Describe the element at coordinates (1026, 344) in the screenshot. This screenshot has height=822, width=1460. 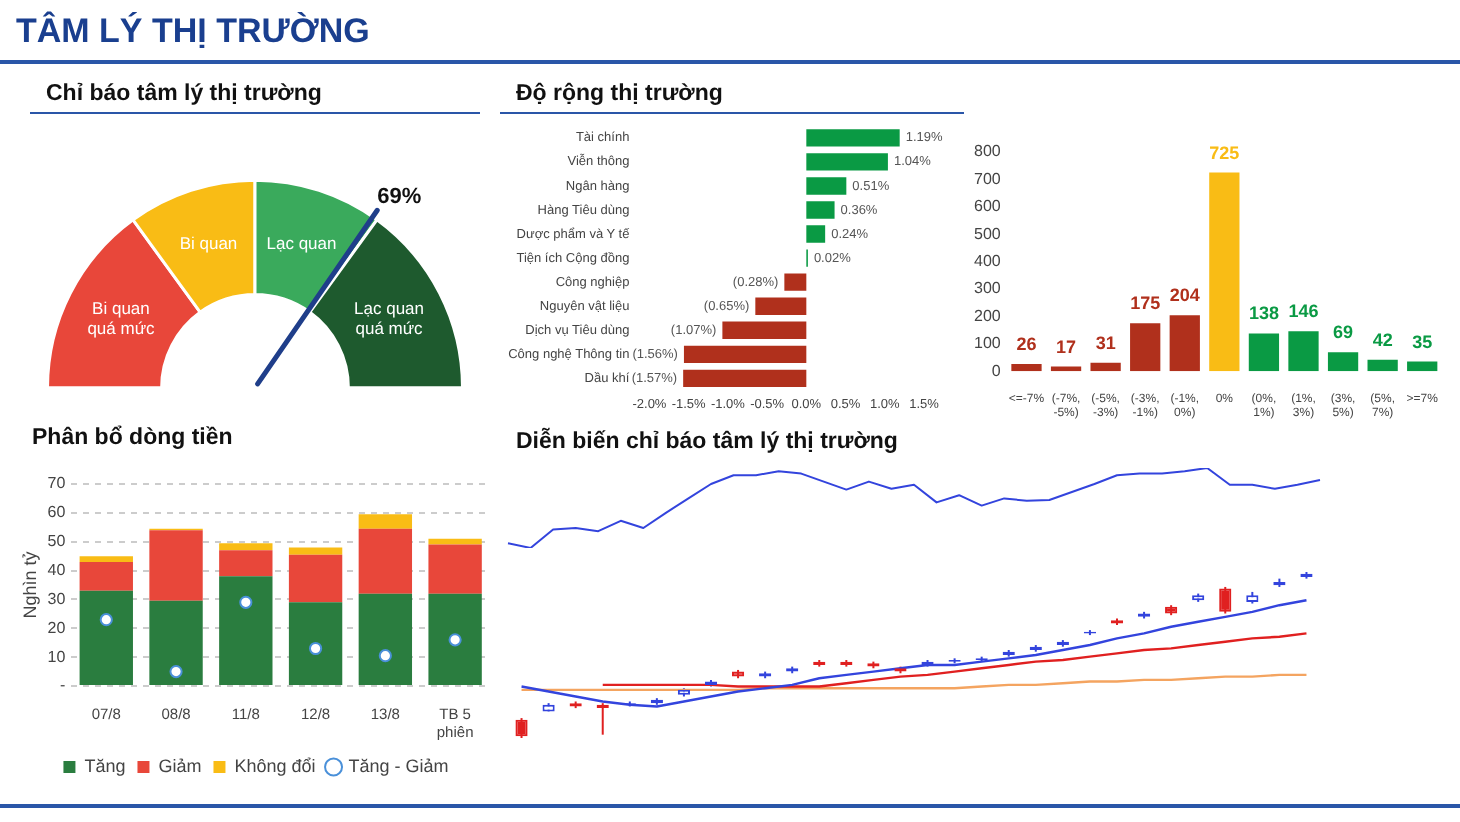
I see `data-label: 26` at that location.